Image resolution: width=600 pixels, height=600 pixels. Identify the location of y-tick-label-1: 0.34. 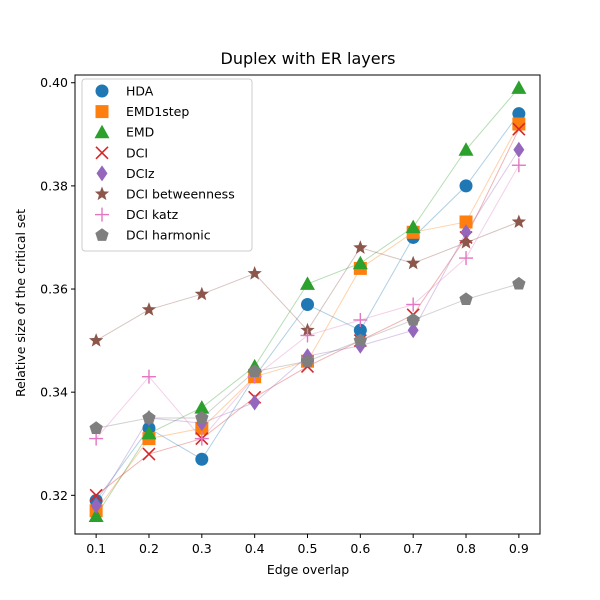
(54, 392).